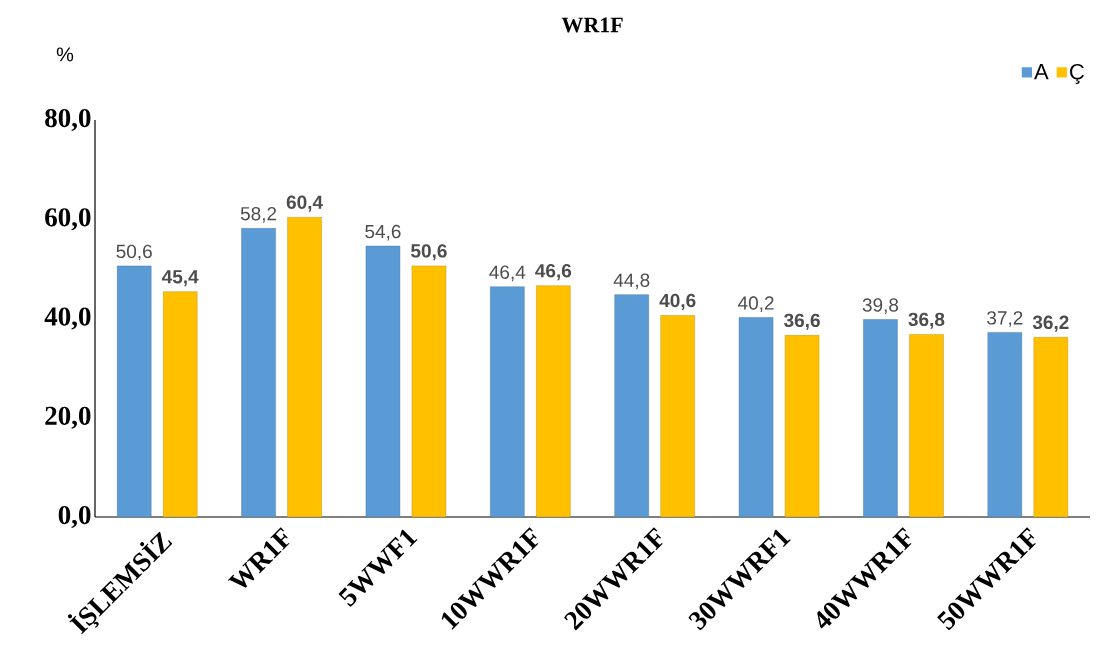  I want to click on data-label: 58,2, so click(258, 214).